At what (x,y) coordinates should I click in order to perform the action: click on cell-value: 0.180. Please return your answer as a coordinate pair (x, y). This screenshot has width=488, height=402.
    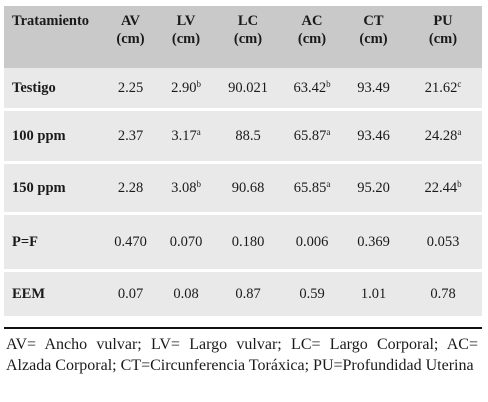
    Looking at the image, I should click on (248, 241).